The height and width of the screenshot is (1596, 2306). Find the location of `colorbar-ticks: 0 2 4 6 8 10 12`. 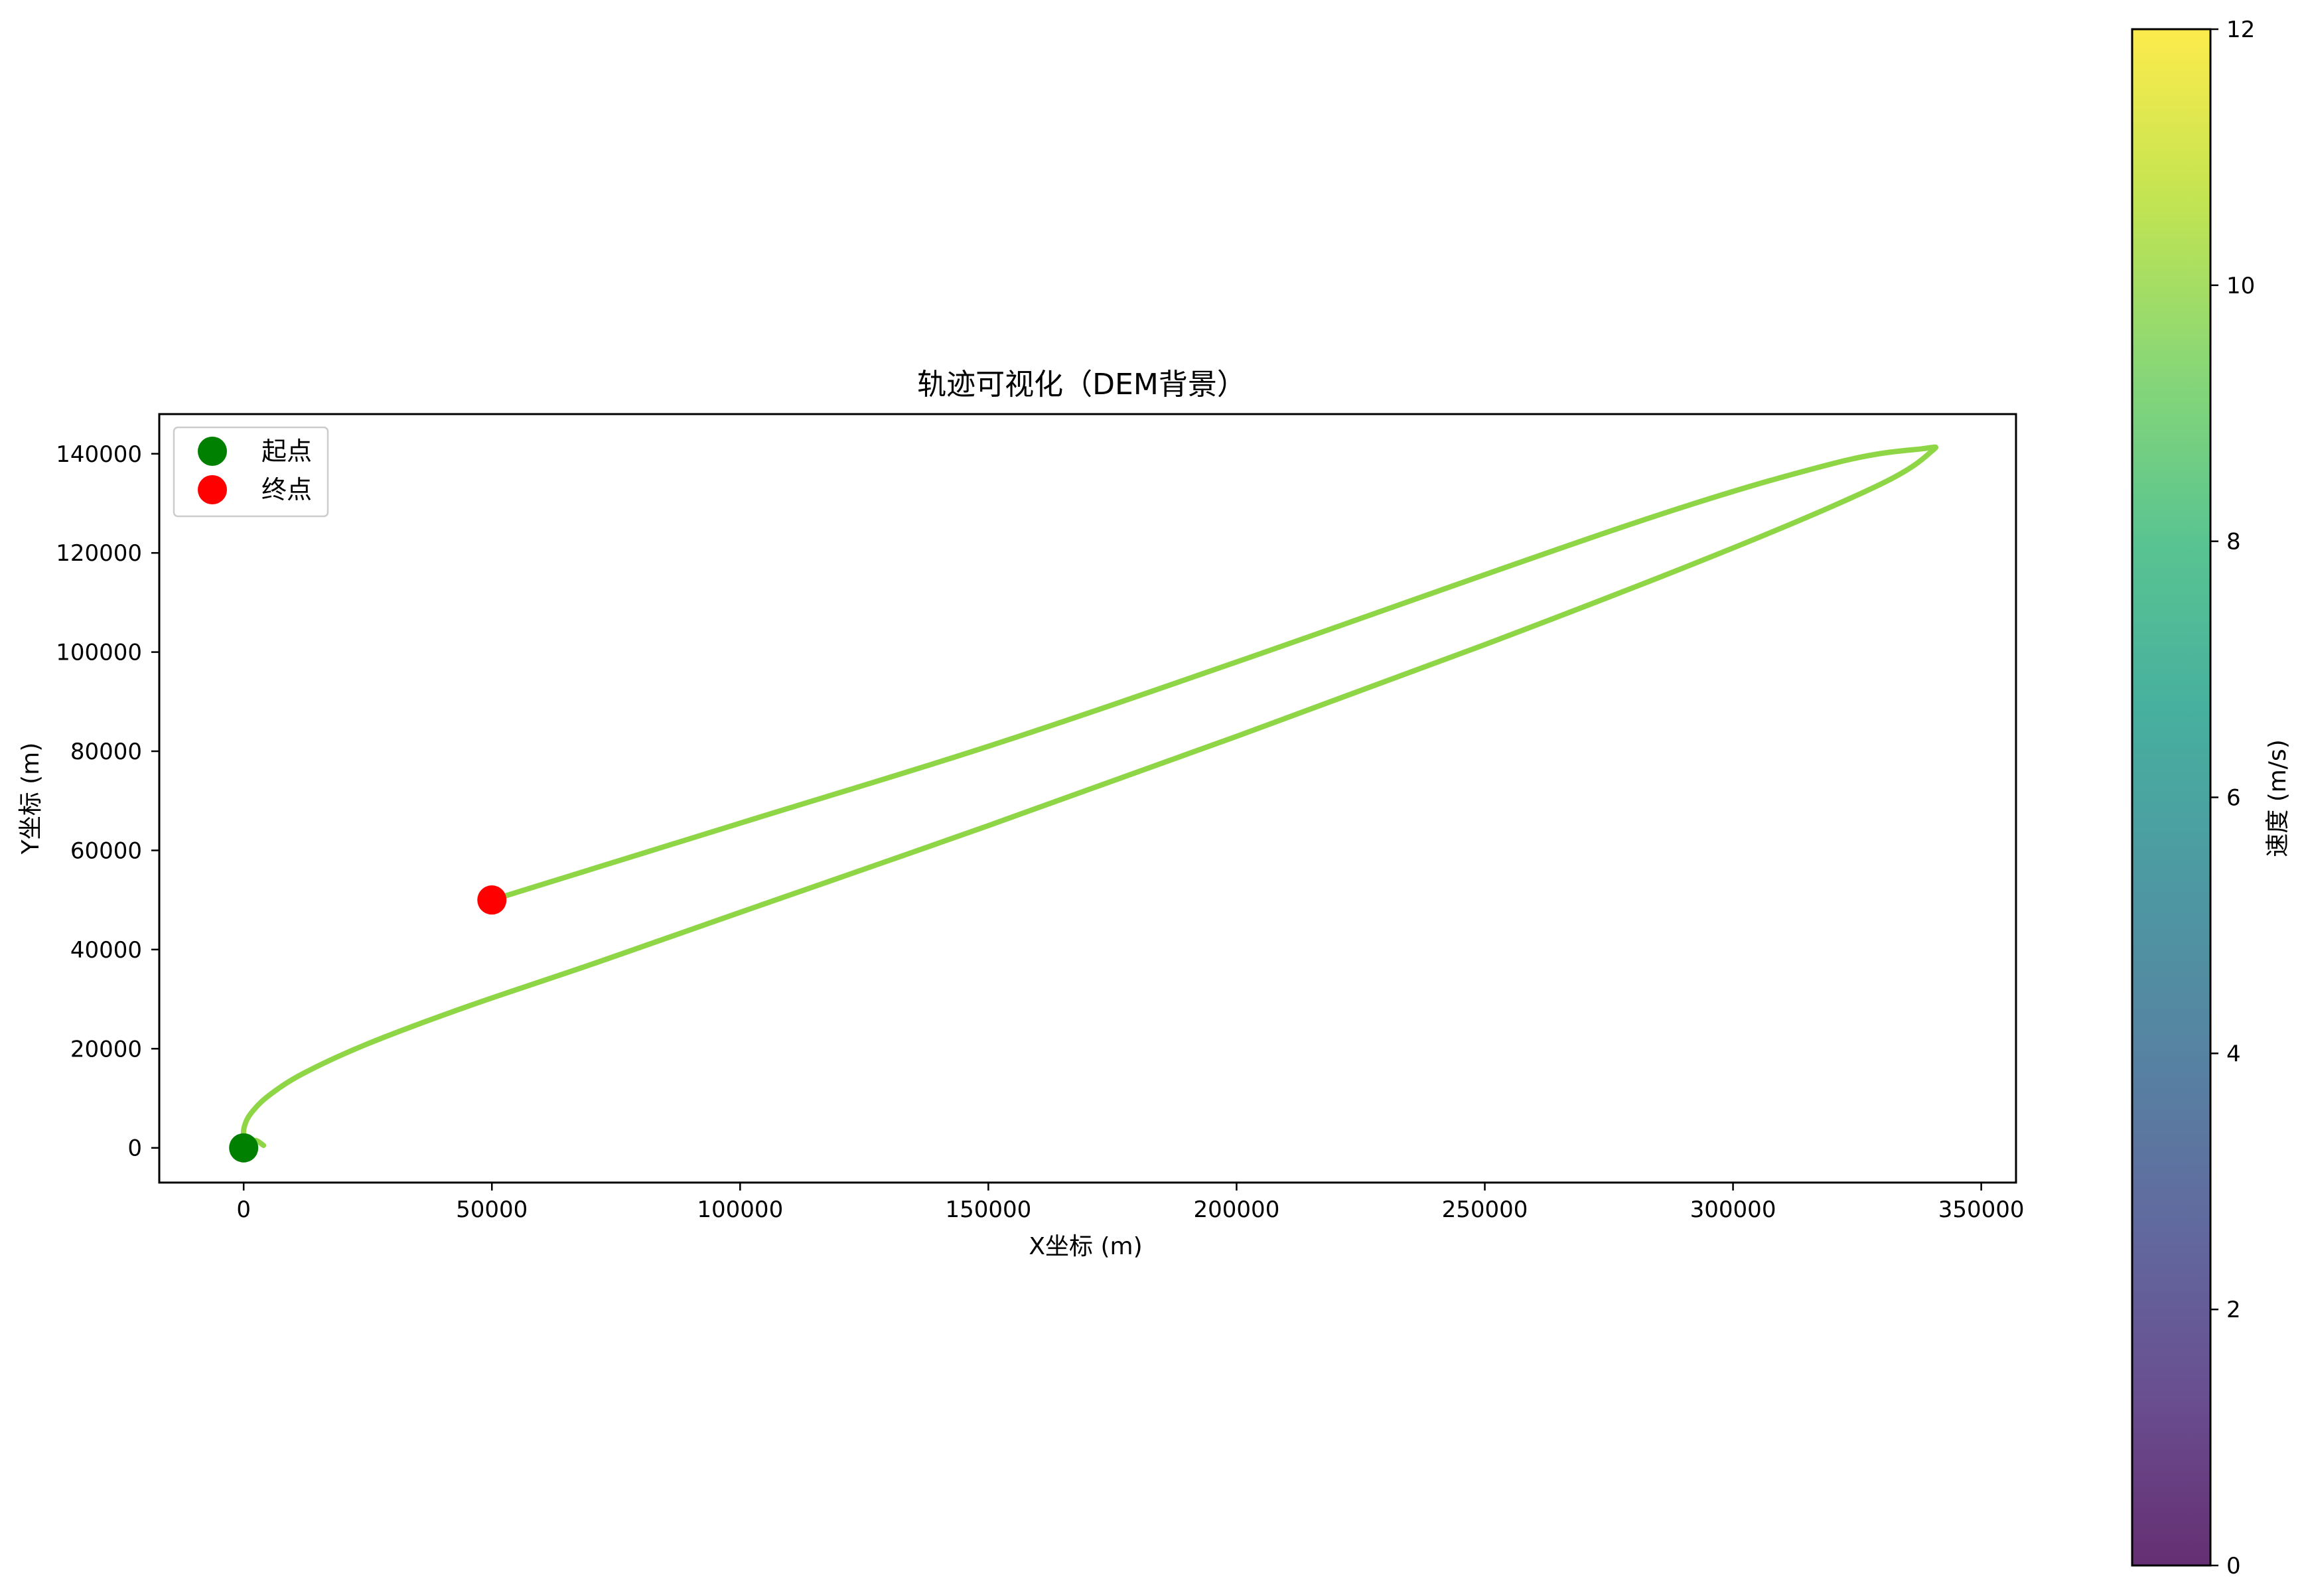

colorbar-ticks: 0 2 4 6 8 10 12 is located at coordinates (2232, 798).